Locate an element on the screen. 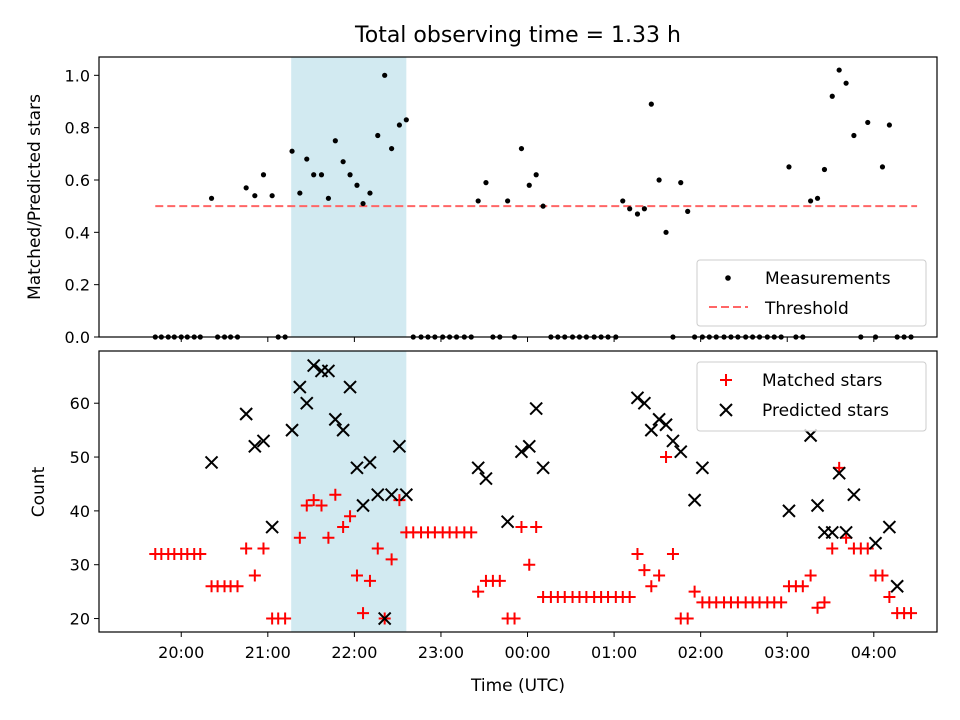 This screenshot has height=720, width=960. legend-matched-marker is located at coordinates (726, 380).